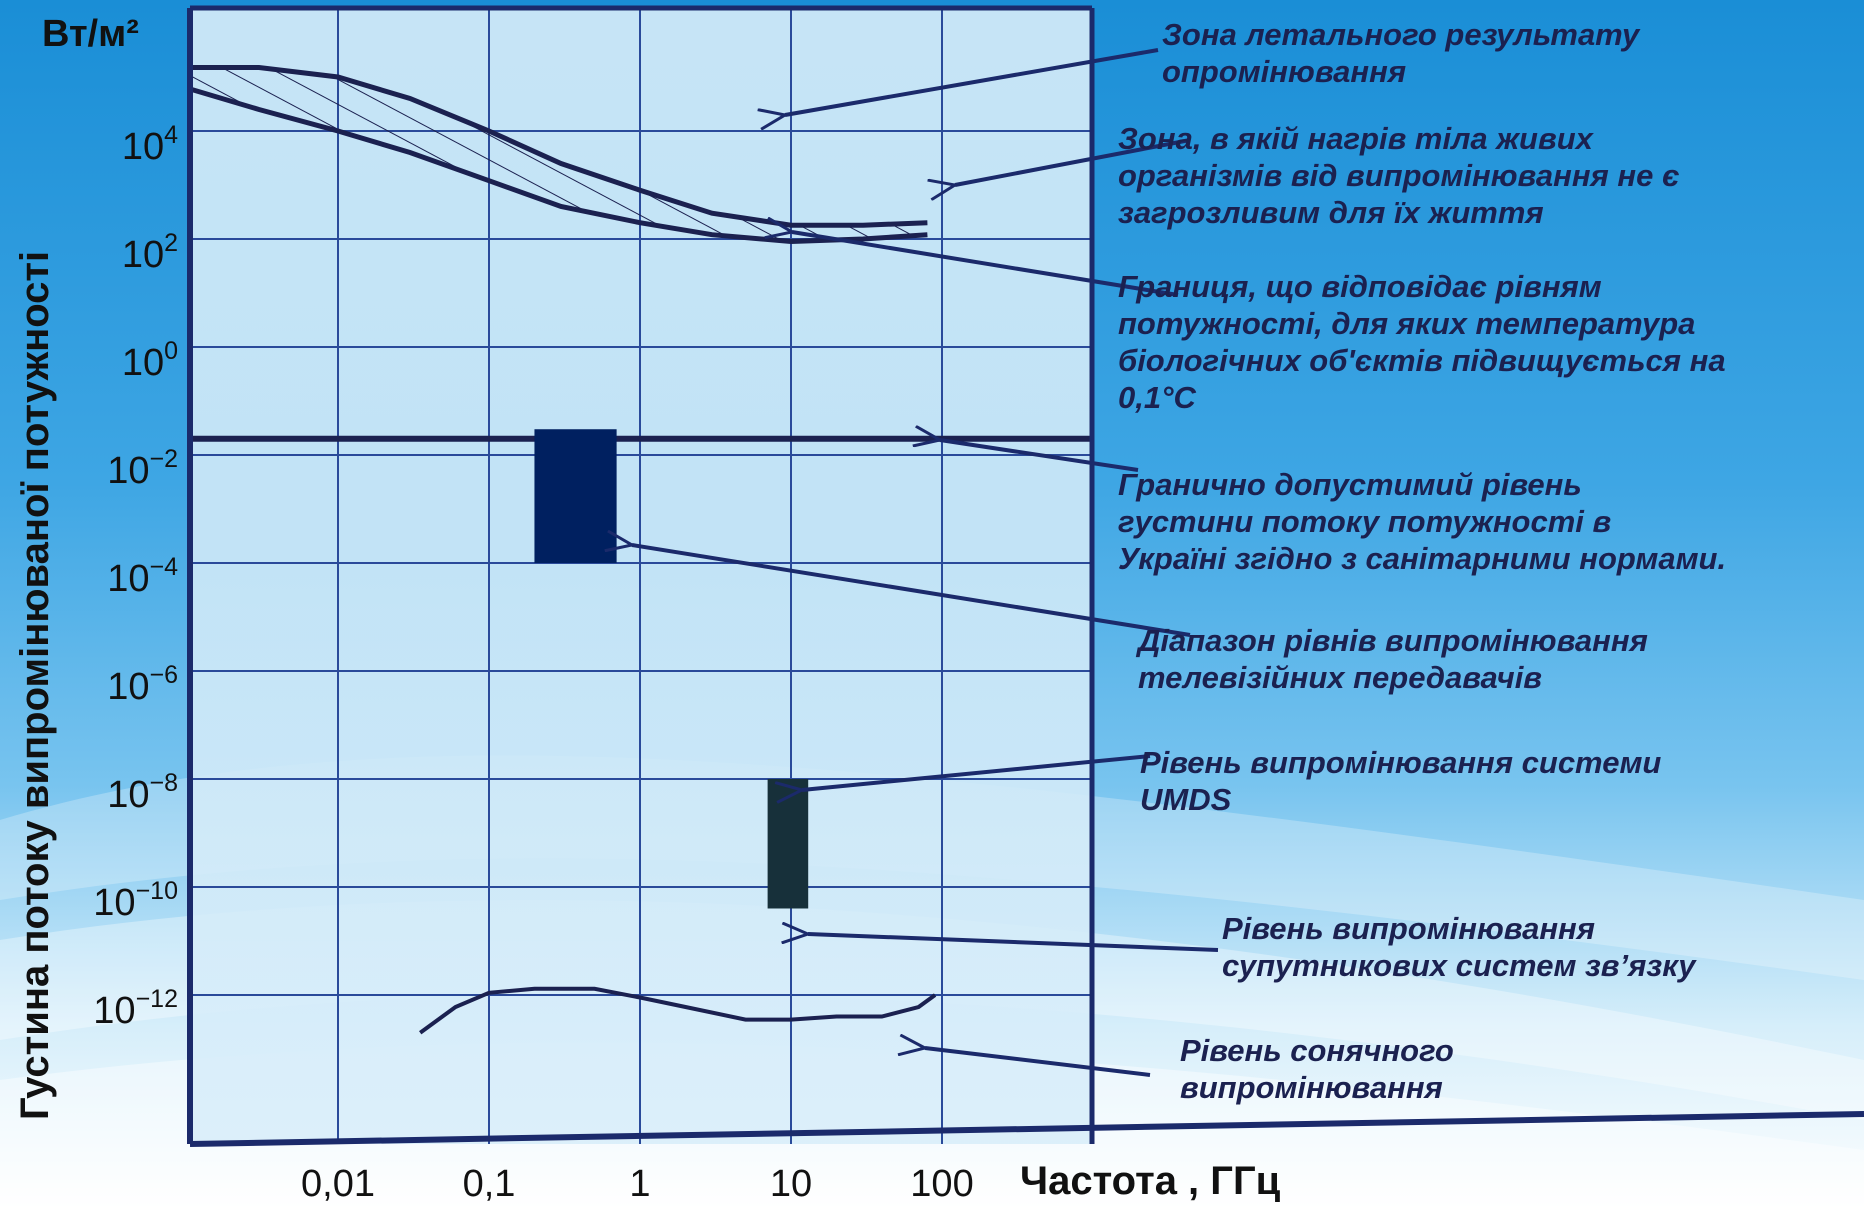 The width and height of the screenshot is (1864, 1208). Describe the element at coordinates (575, 496) in the screenshot. I see `tv_transmitters-bar` at that location.